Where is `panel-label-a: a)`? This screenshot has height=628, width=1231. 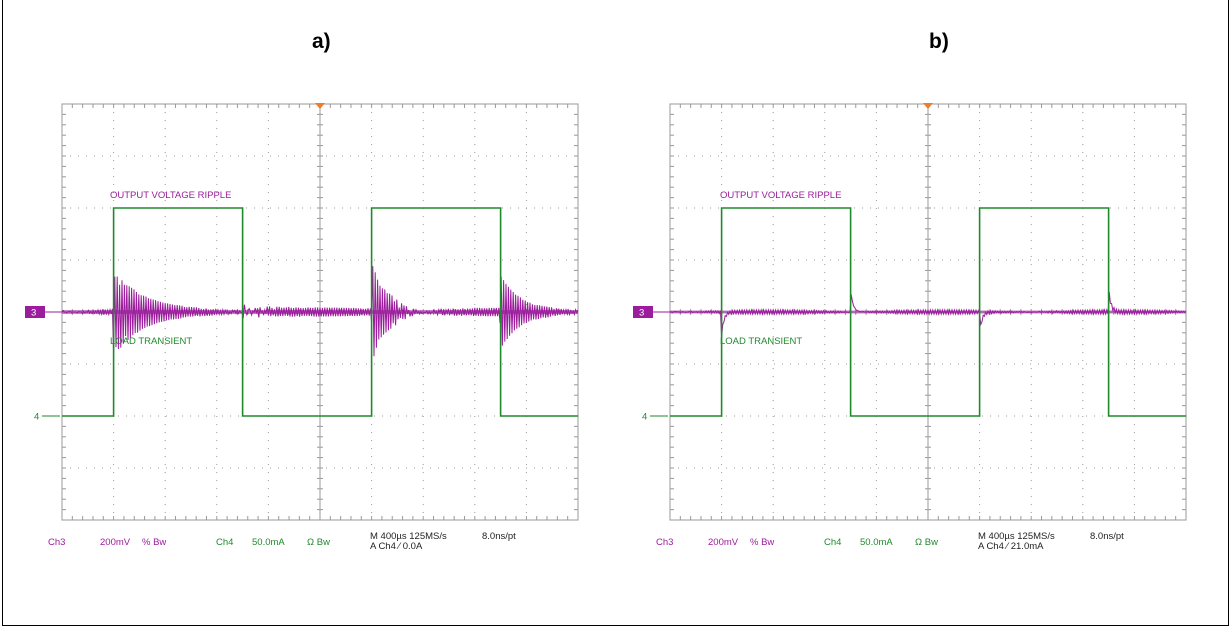
panel-label-a: a) is located at coordinates (321, 41).